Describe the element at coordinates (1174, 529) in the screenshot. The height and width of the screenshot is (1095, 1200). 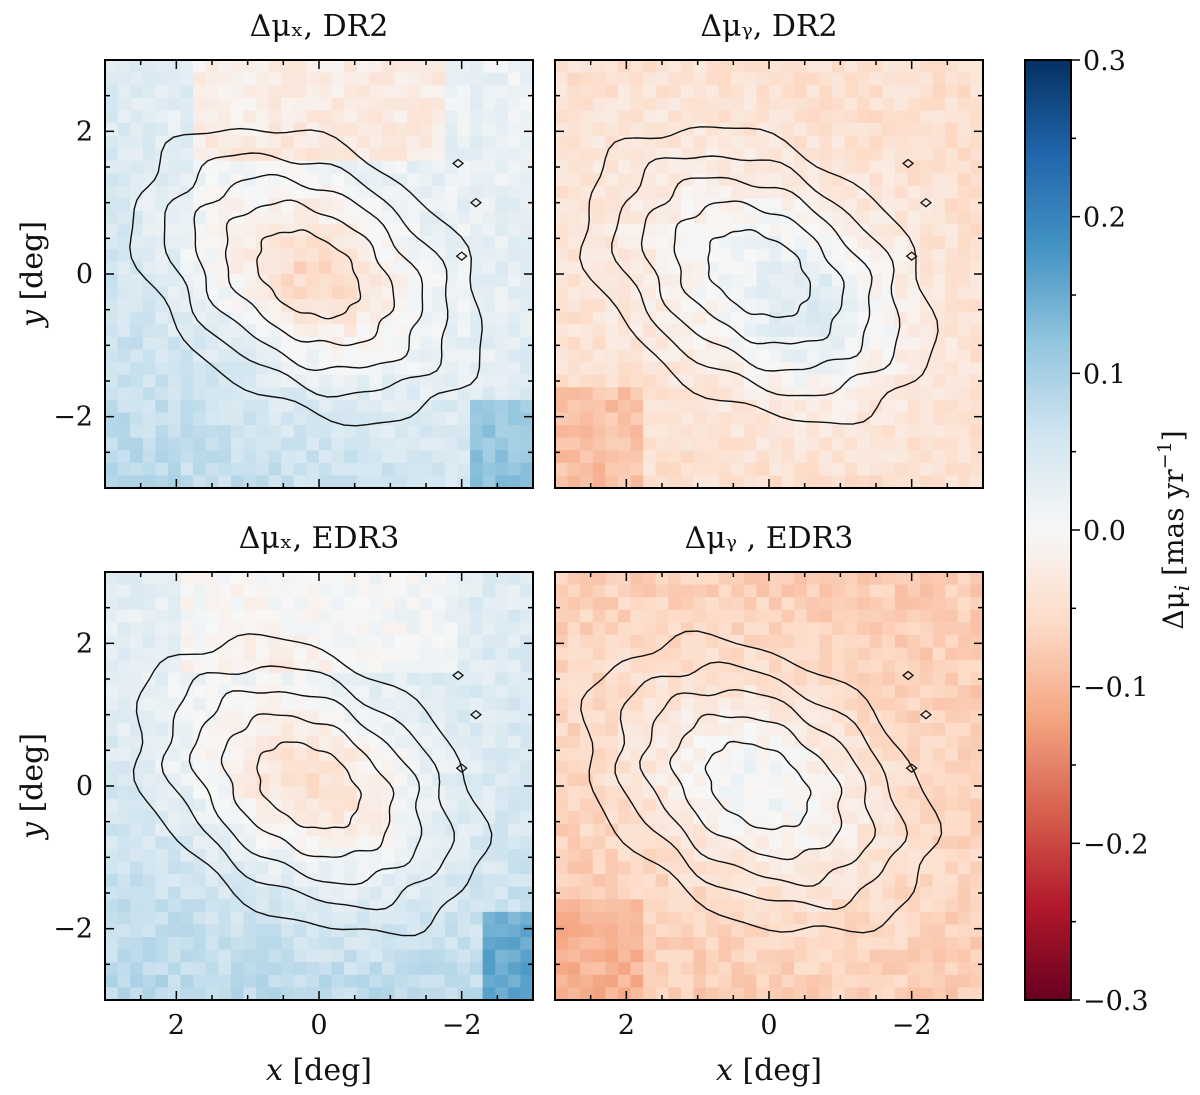
I see `colorbar-label: Δμi [mas yr−1]` at that location.